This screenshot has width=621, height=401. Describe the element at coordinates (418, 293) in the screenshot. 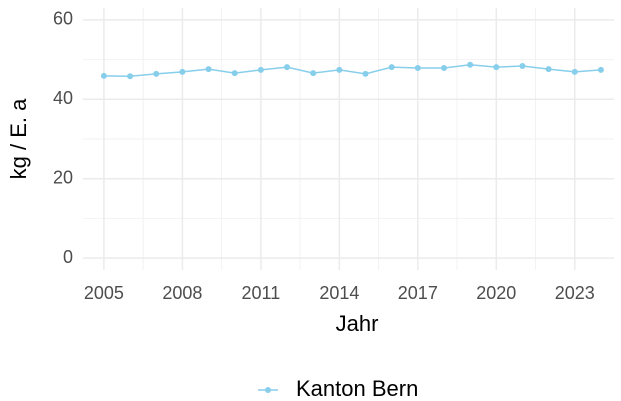

I see `x-tick-label: 2017` at that location.